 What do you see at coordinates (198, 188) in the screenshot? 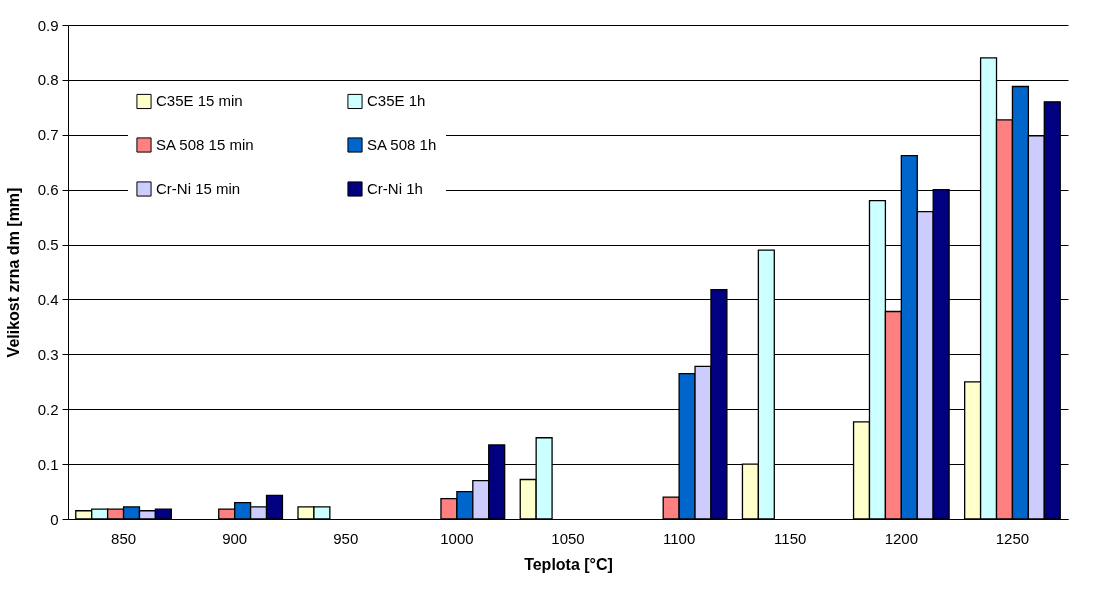
I see `legend-label: Cr-Ni 15 min` at bounding box center [198, 188].